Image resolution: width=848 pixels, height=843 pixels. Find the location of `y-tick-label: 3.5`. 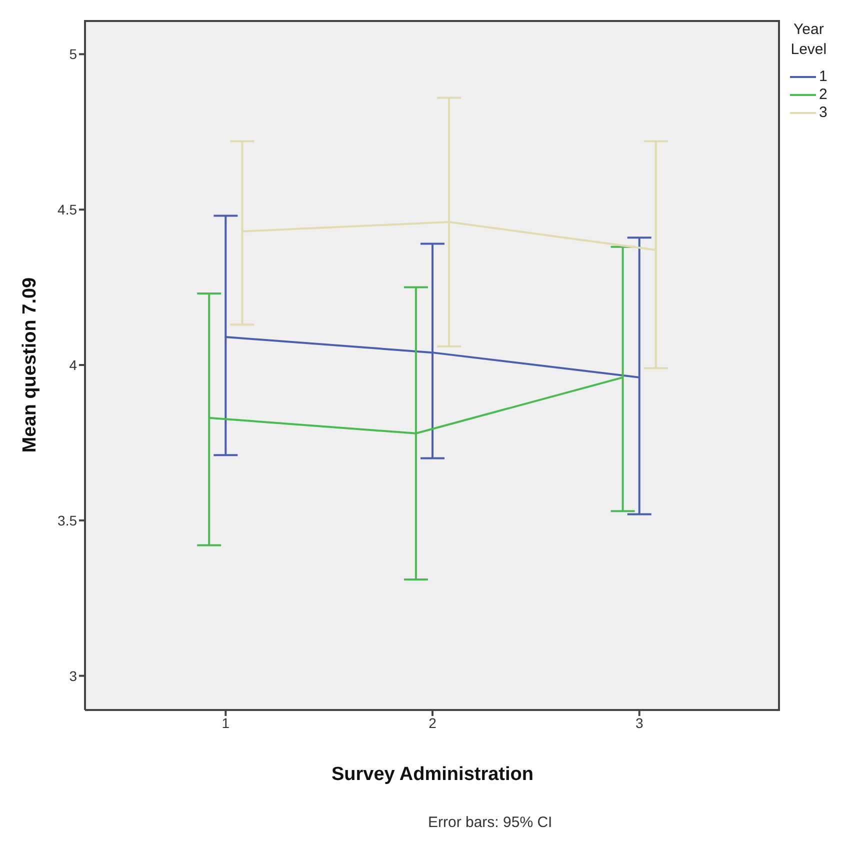

y-tick-label: 3.5 is located at coordinates (68, 520).